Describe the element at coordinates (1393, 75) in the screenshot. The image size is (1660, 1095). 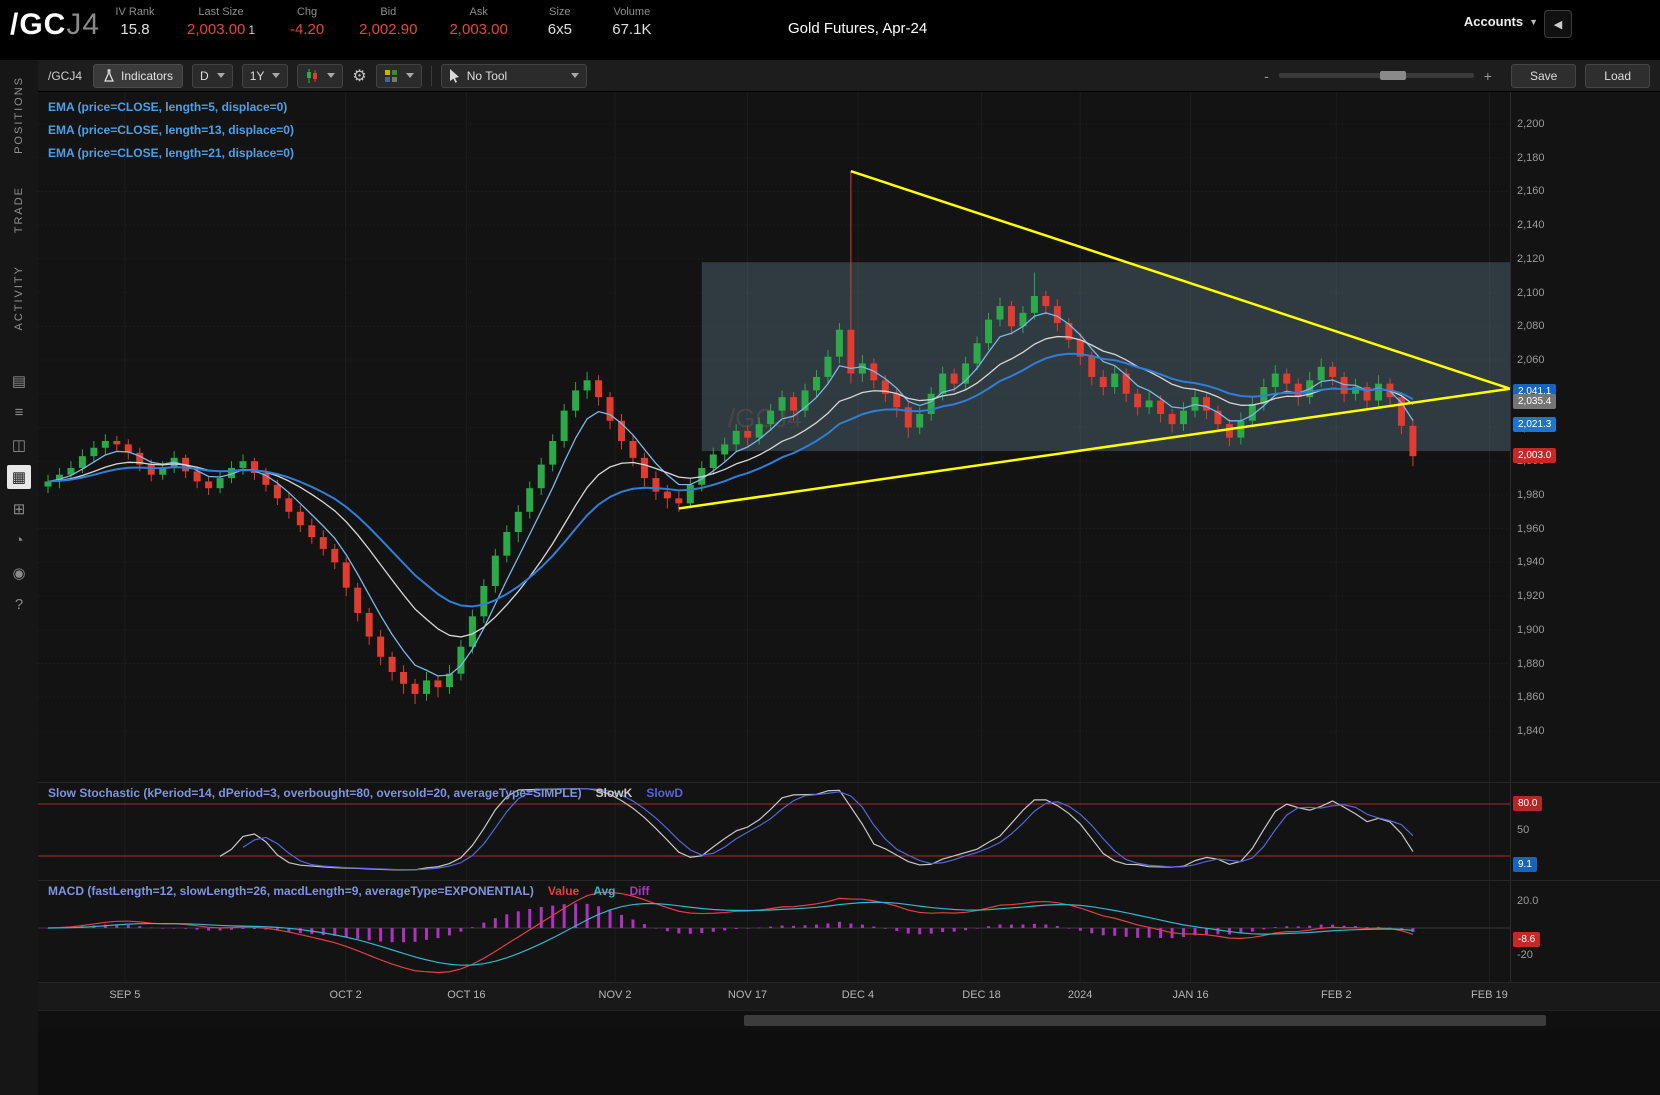
I see `zoom-slider-handle` at that location.